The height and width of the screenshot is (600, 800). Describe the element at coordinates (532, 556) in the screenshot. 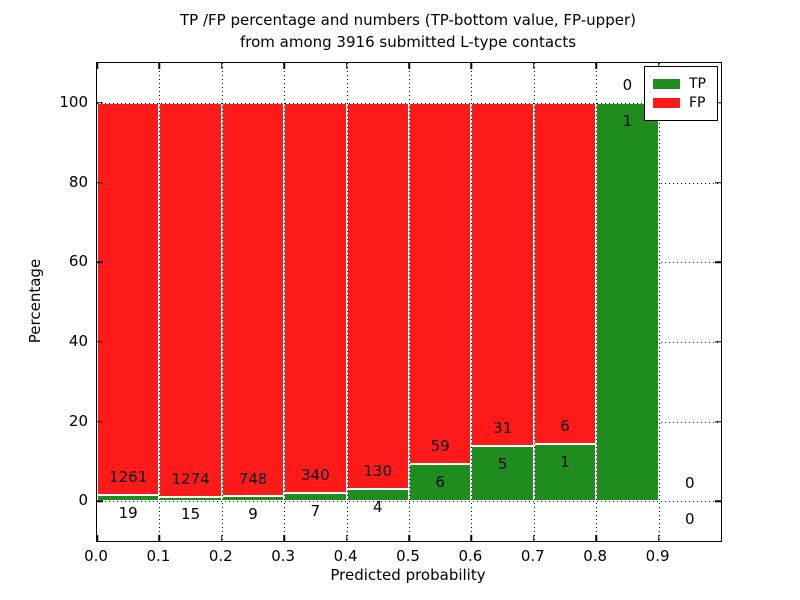

I see `x-tick-label: 0.7` at that location.